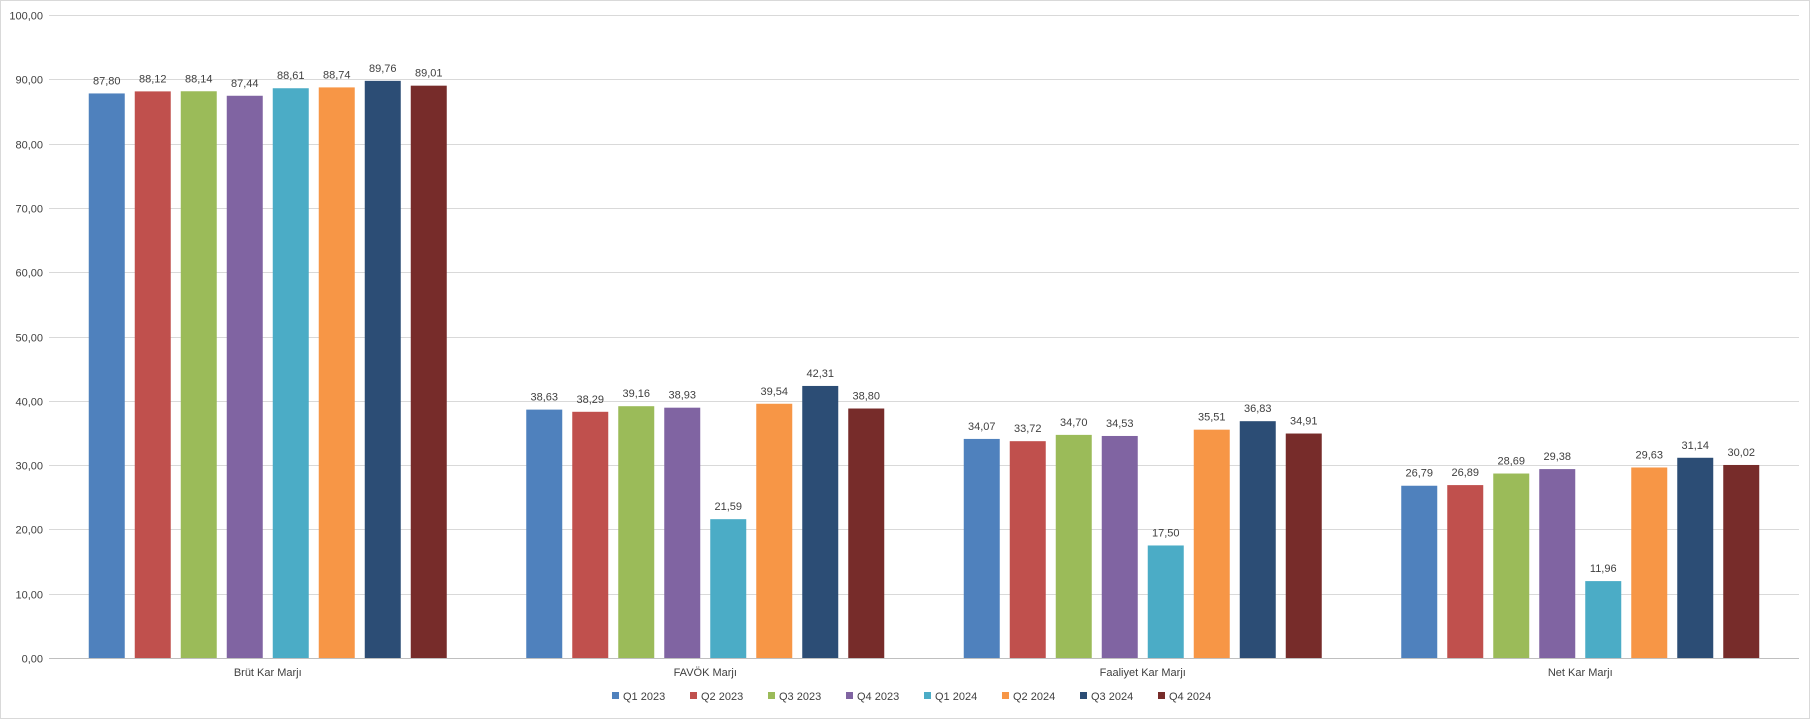 This screenshot has width=1810, height=725. What do you see at coordinates (590, 400) in the screenshot?
I see `data-label: 38,29` at bounding box center [590, 400].